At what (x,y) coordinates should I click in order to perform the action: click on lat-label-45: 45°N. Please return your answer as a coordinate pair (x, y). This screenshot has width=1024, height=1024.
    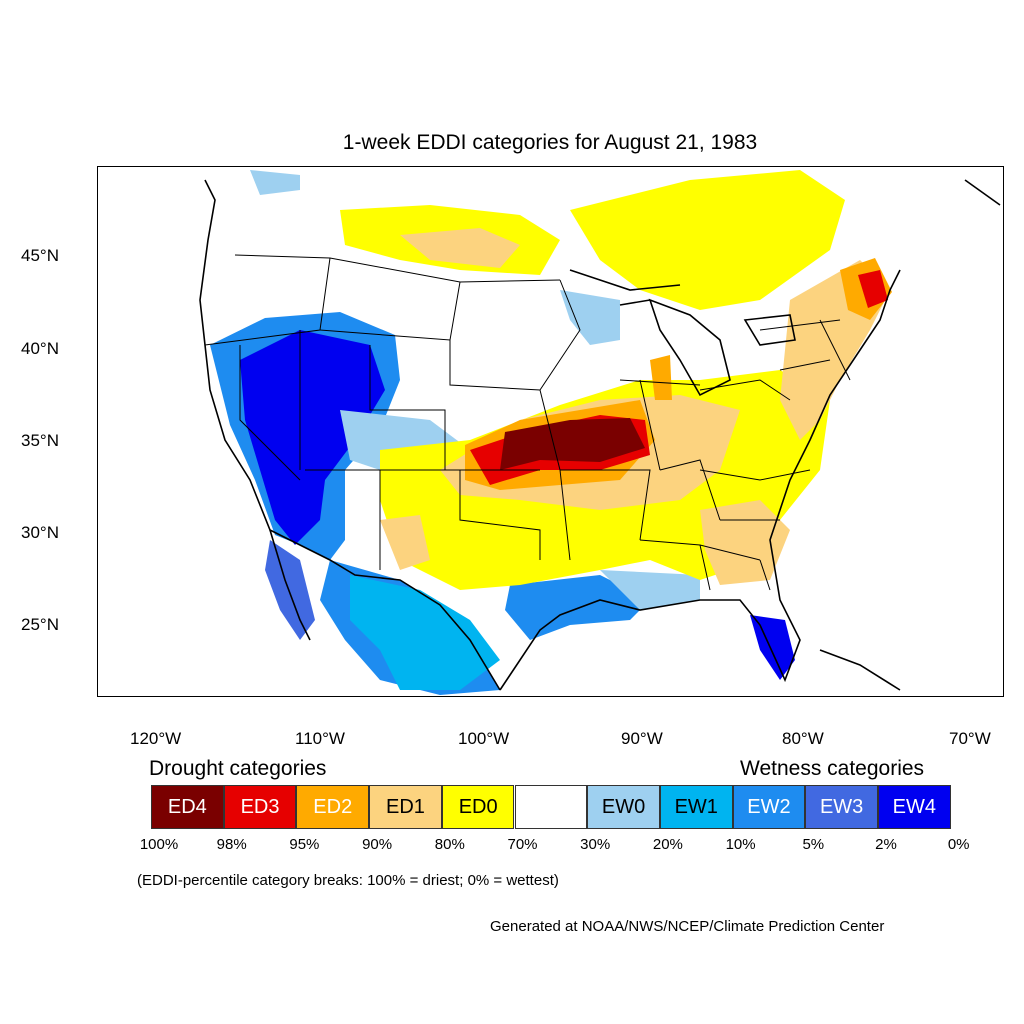
    Looking at the image, I should click on (40, 255).